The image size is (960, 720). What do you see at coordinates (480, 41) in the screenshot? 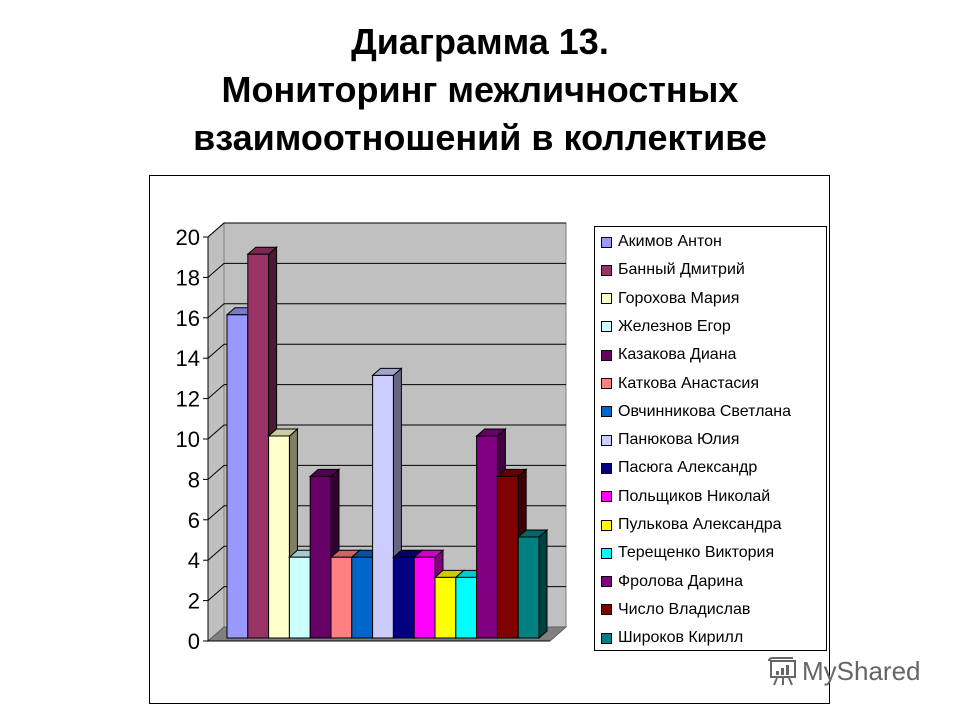
I see `title-line-1: Диаграмма 13.` at bounding box center [480, 41].